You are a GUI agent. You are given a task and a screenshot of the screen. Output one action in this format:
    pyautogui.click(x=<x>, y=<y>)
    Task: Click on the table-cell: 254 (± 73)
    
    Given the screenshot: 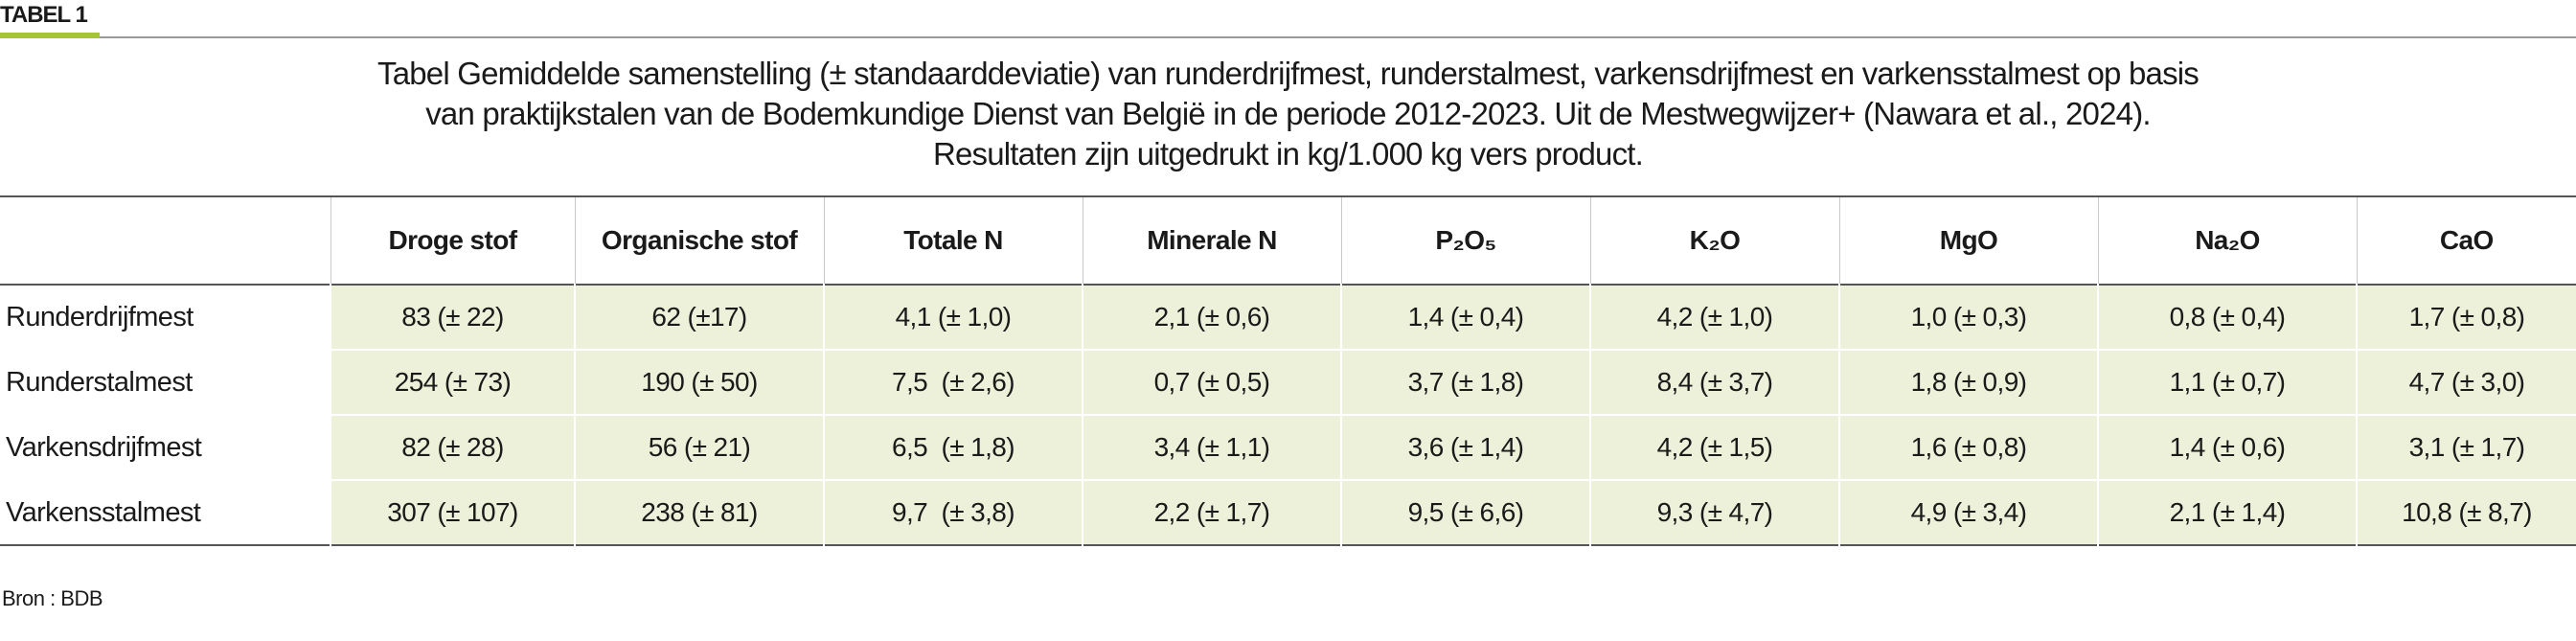 What is the action you would take?
    pyautogui.click(x=453, y=382)
    